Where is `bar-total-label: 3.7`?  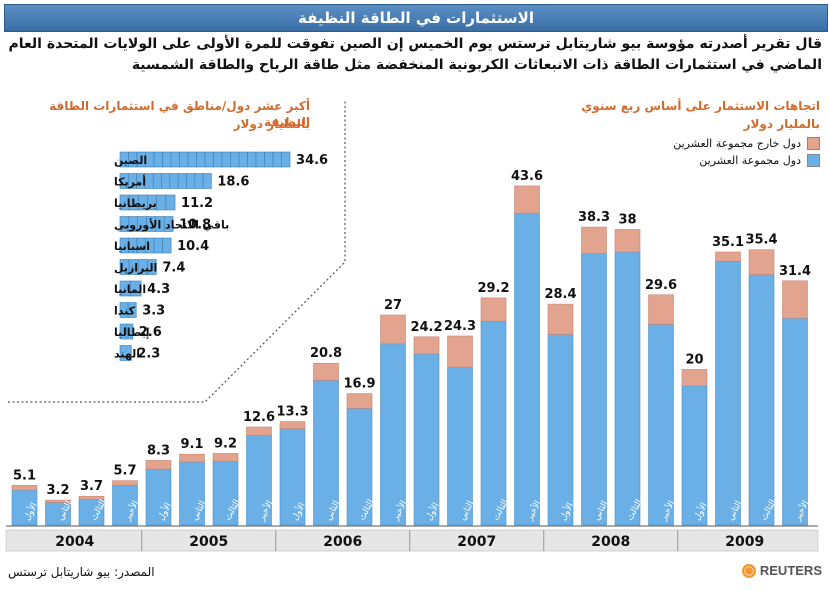 bar-total-label: 3.7 is located at coordinates (91, 486).